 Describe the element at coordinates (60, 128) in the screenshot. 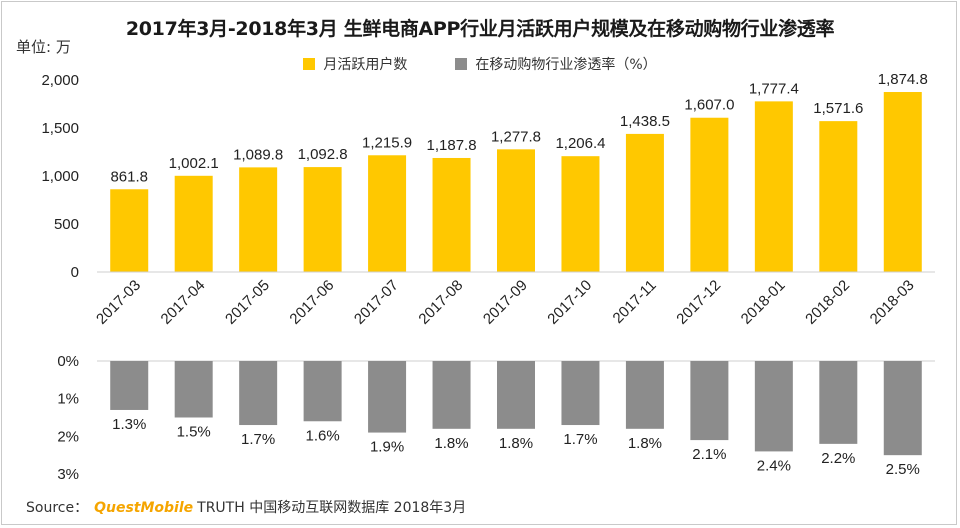

I see `y-tick-label-mau: 1,500` at that location.